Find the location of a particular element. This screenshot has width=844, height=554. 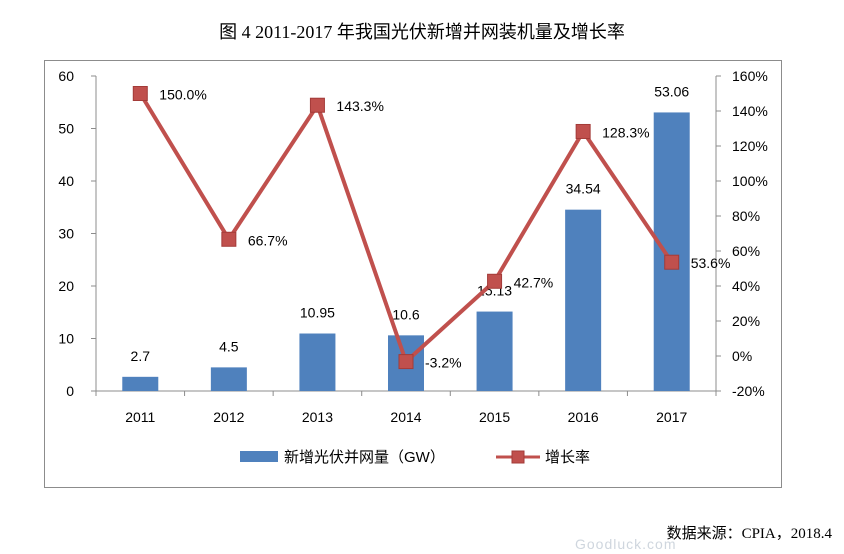

y-right-tick-label: 60% is located at coordinates (746, 251).